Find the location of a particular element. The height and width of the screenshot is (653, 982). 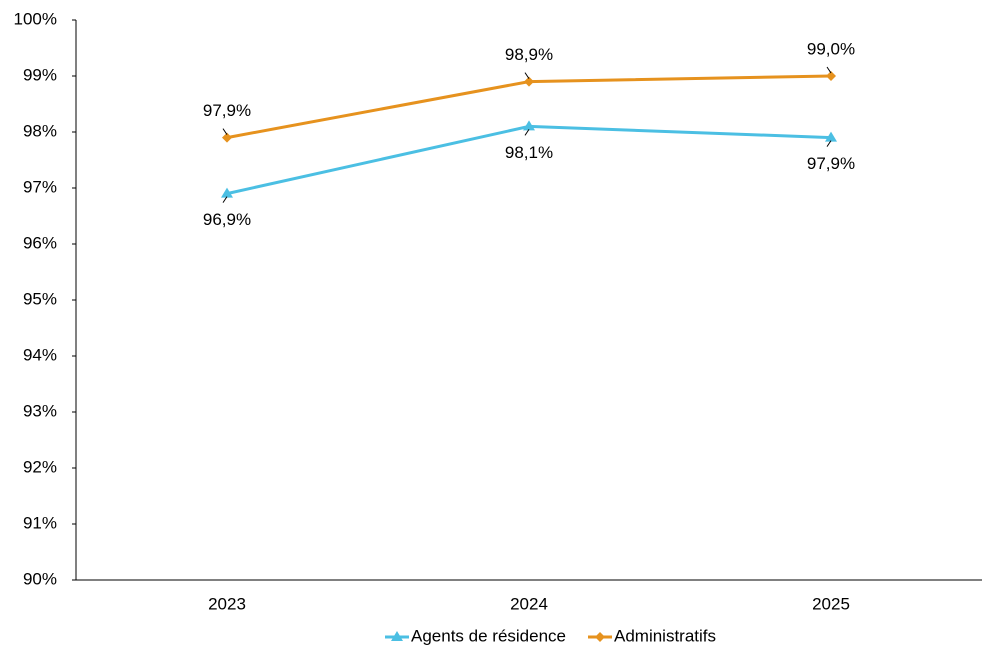

y-tick-label: 94% is located at coordinates (40, 354).